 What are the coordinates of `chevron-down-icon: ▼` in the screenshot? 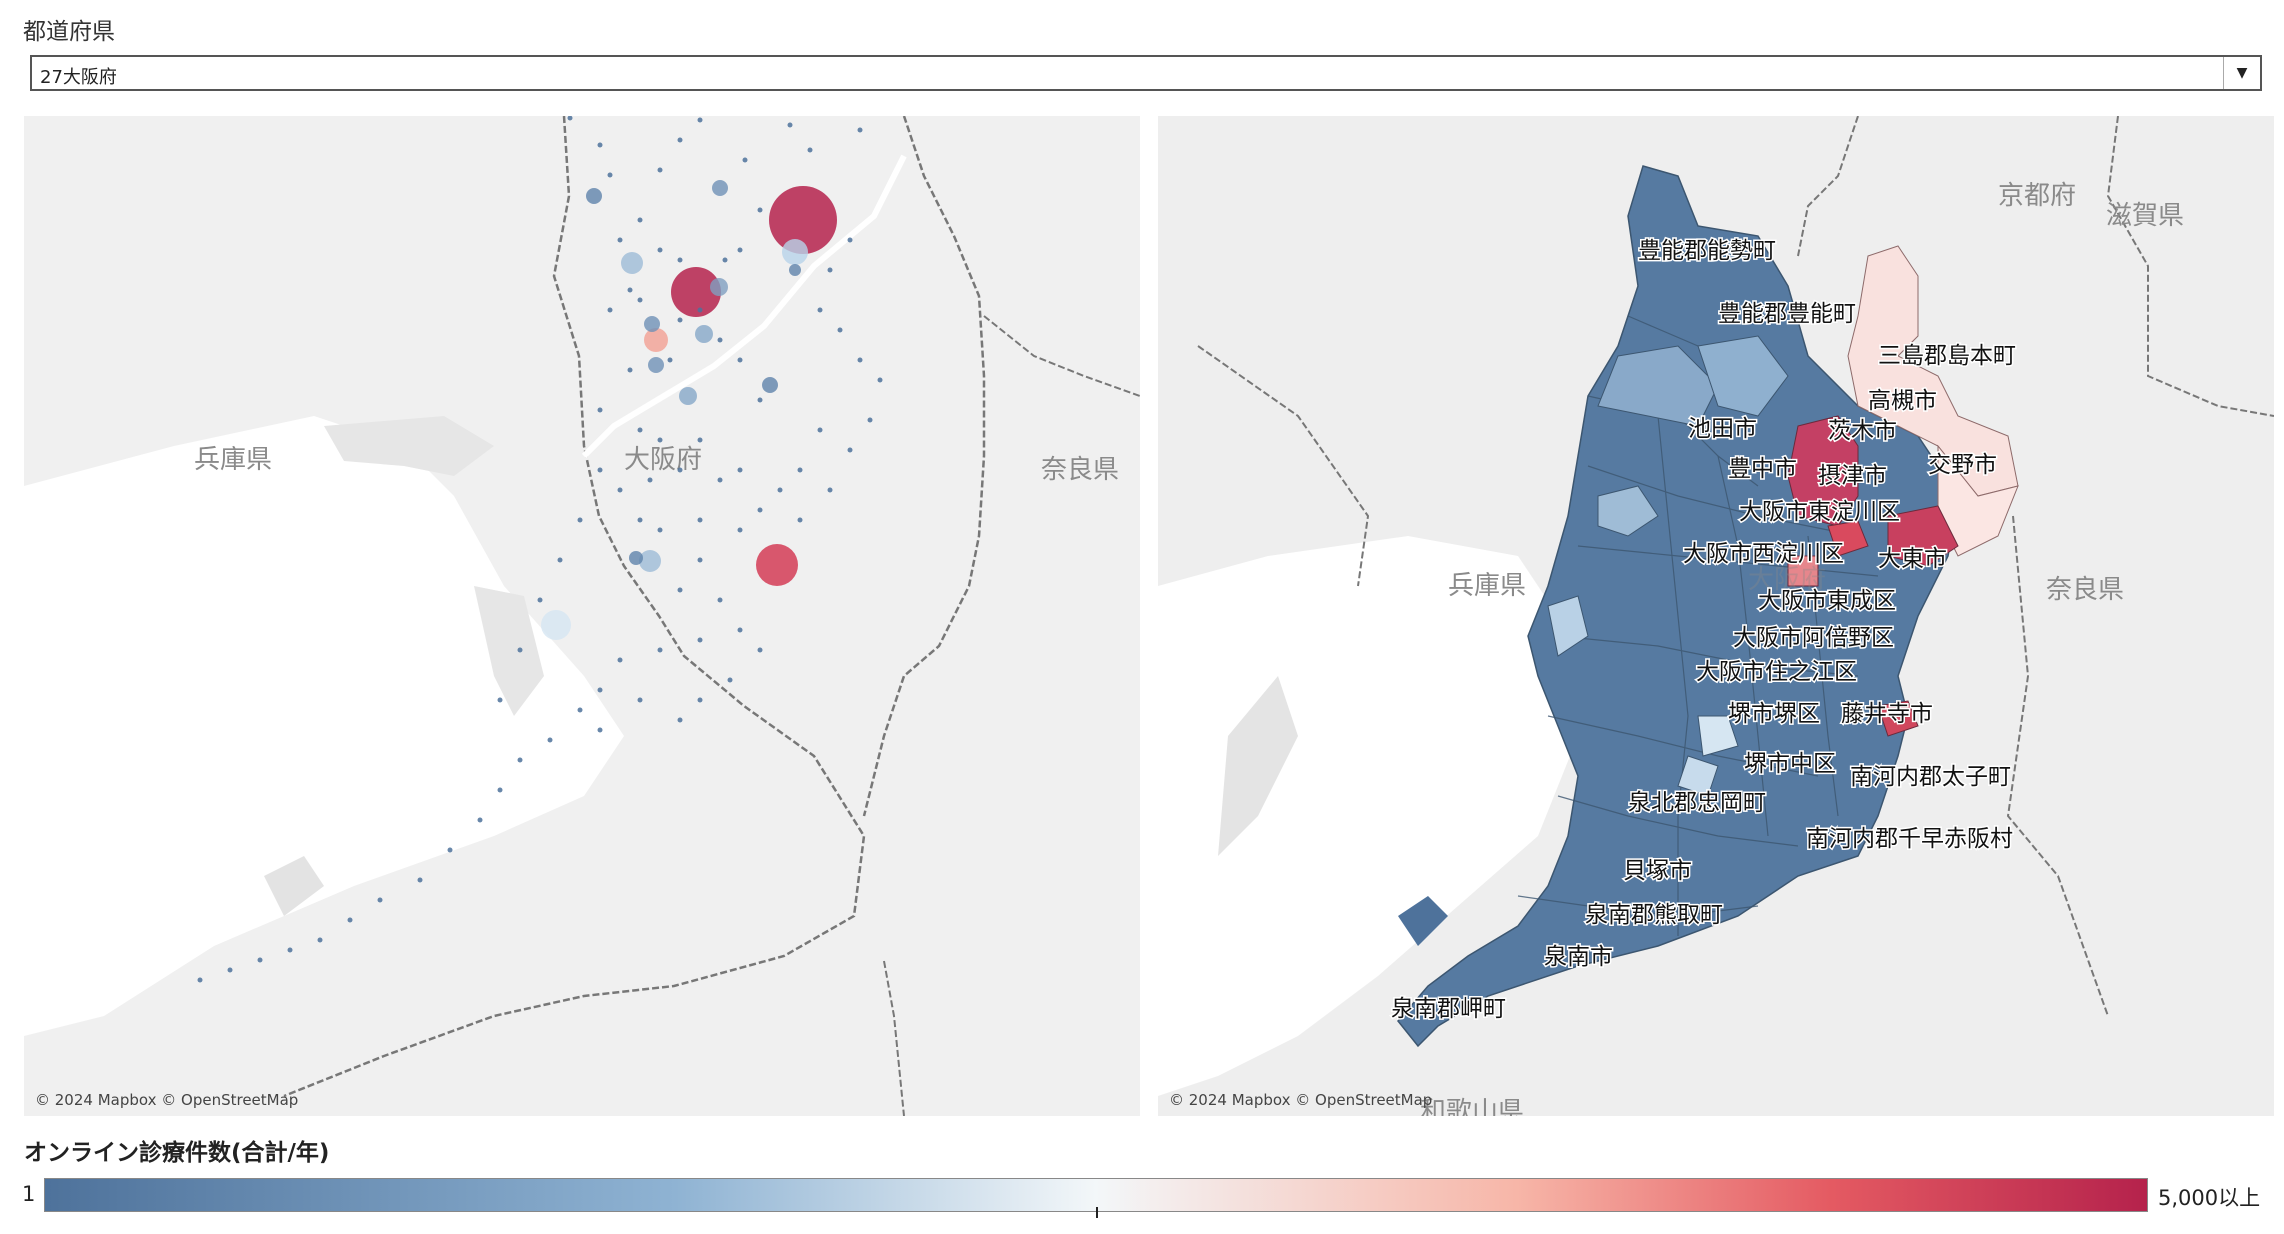 It's located at (2241, 73).